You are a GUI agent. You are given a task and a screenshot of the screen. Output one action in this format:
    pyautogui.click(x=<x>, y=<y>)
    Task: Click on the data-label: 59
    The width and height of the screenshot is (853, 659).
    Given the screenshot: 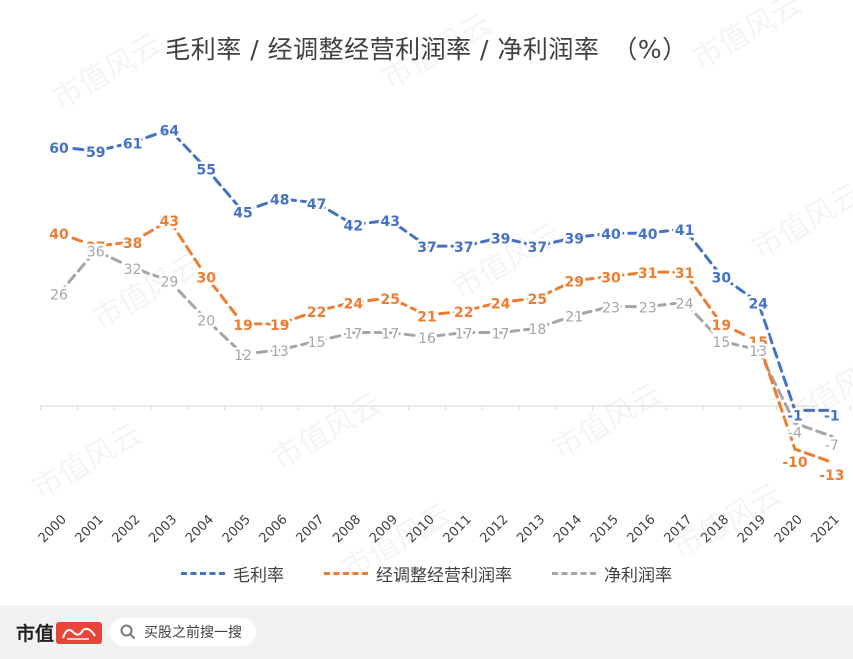 What is the action you would take?
    pyautogui.click(x=95, y=153)
    